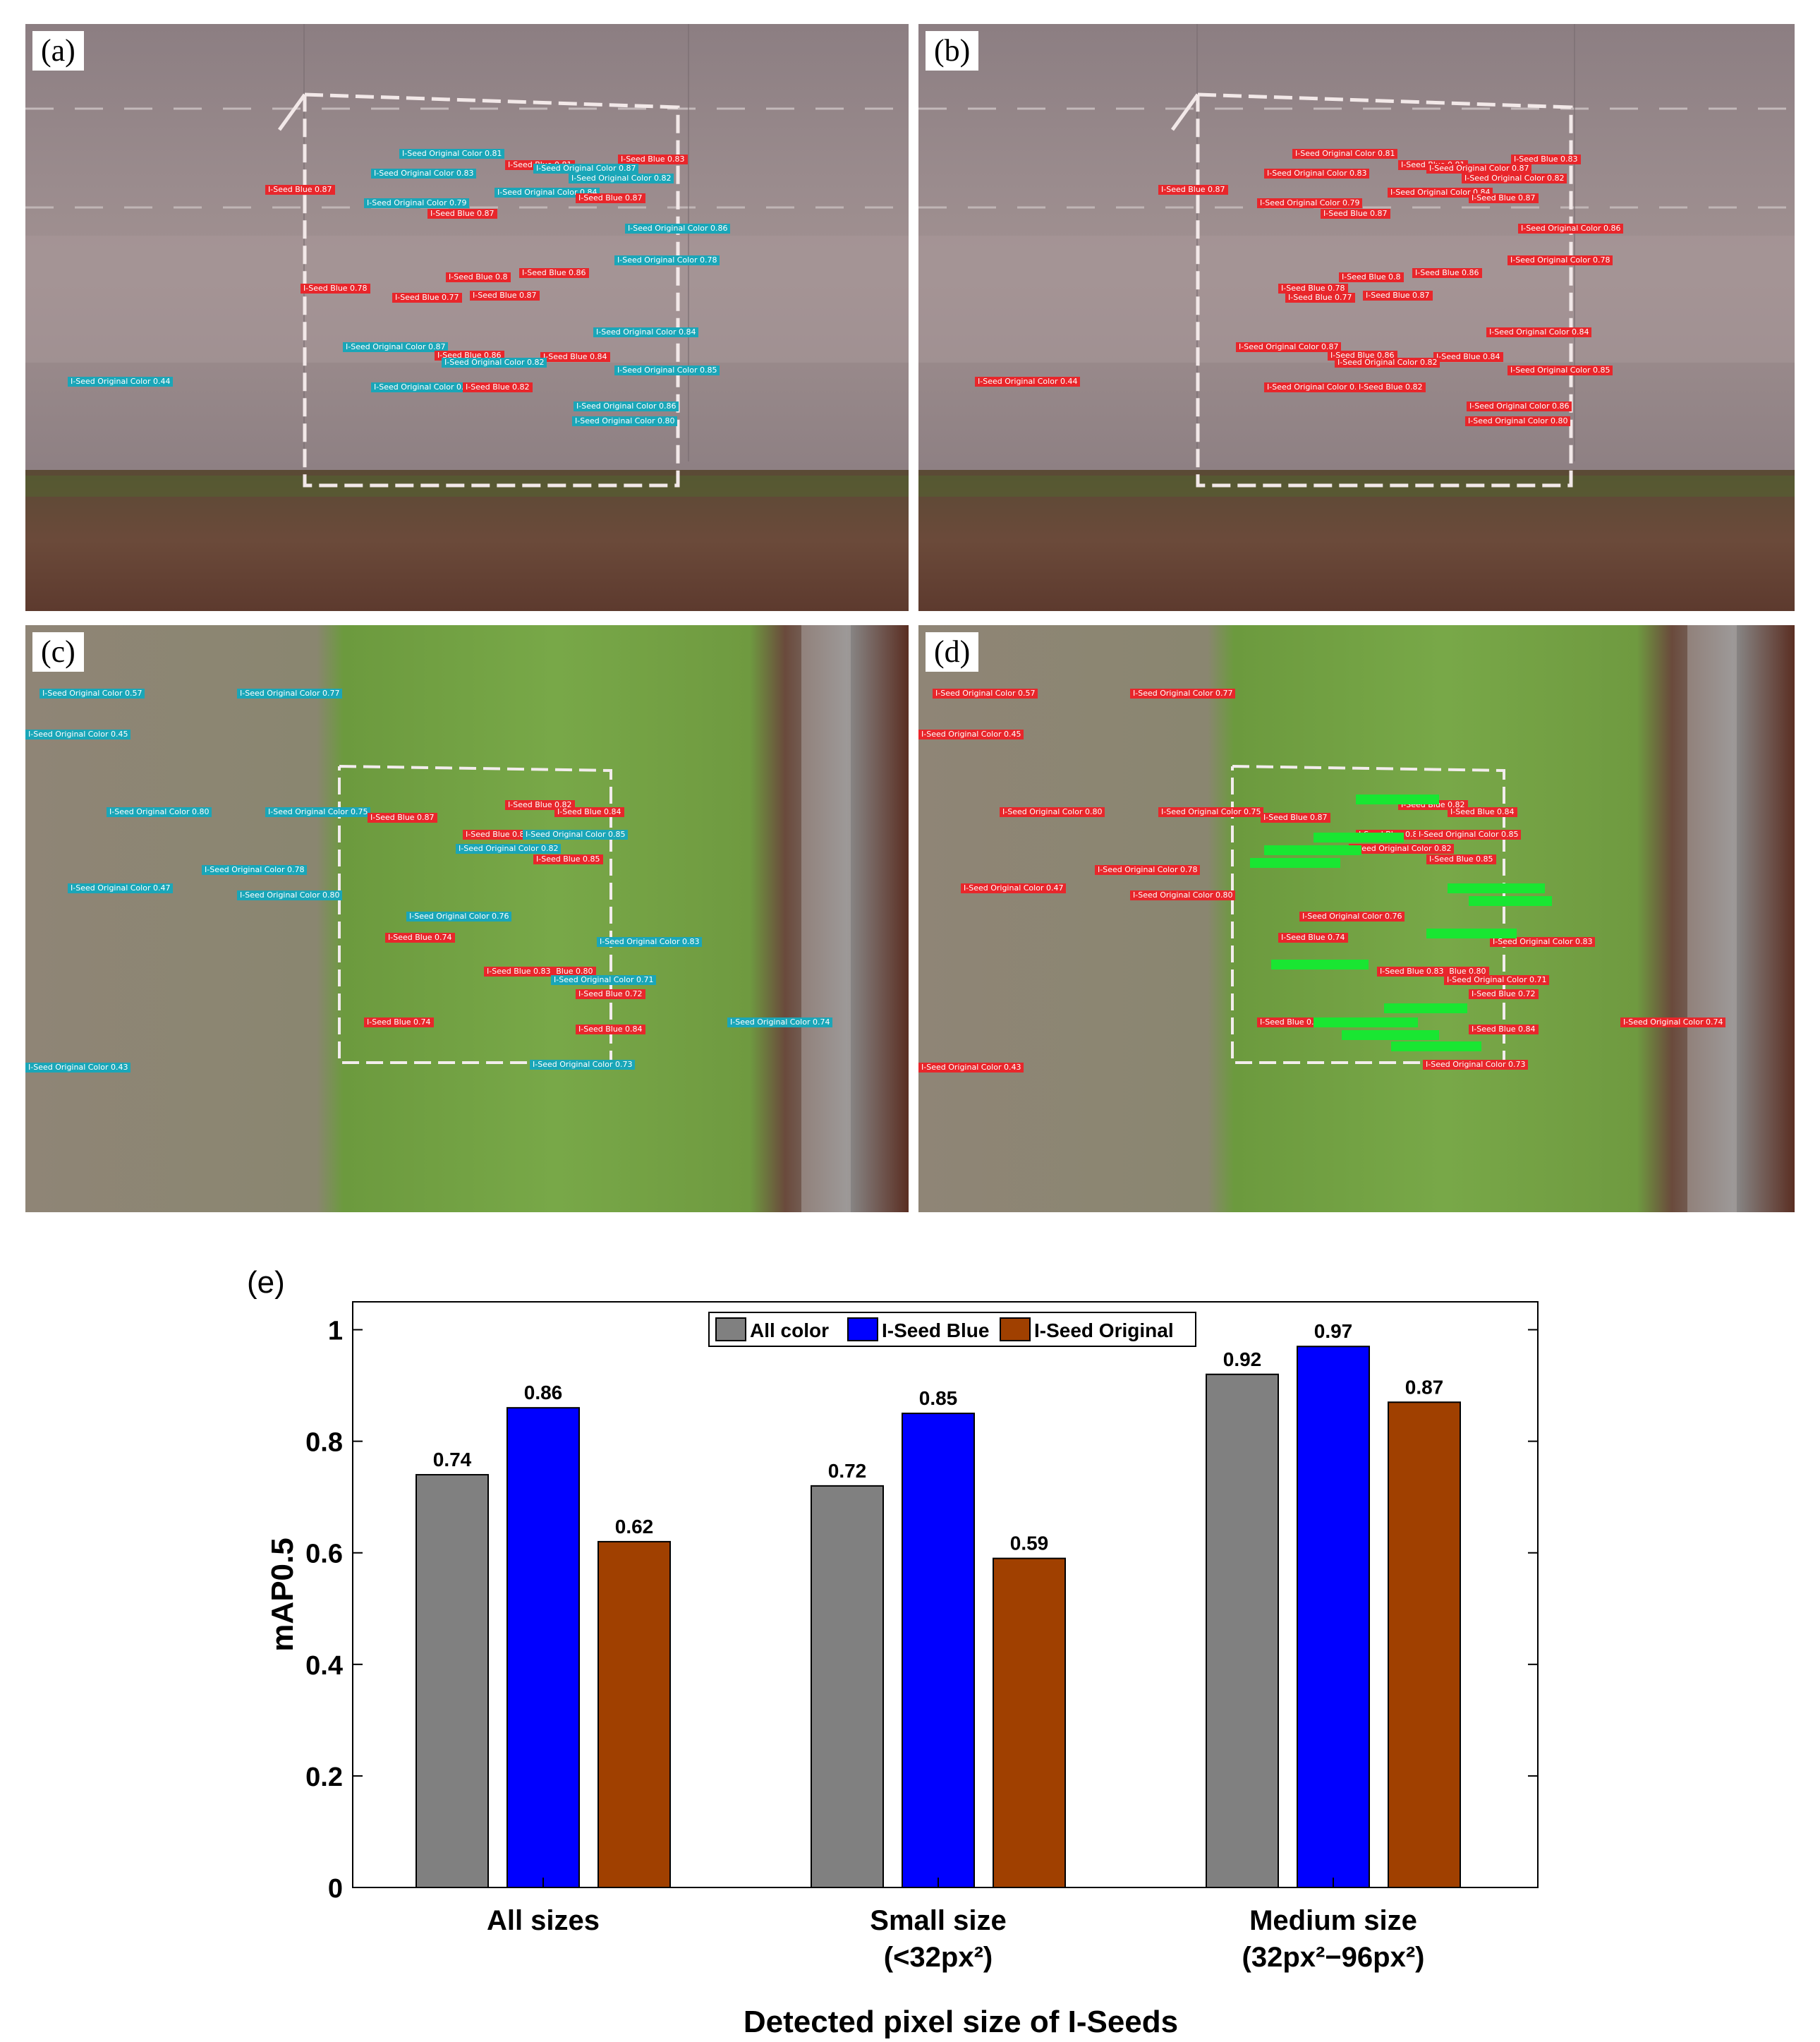 This screenshot has height=2042, width=1820. What do you see at coordinates (961, 2022) in the screenshot?
I see `x-axis-label: Detected pixel size of I-Seeds` at bounding box center [961, 2022].